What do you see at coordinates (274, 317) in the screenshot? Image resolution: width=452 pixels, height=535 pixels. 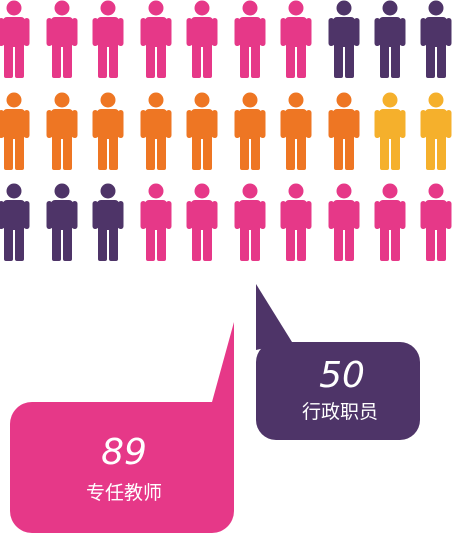 I see `callout-tail` at bounding box center [274, 317].